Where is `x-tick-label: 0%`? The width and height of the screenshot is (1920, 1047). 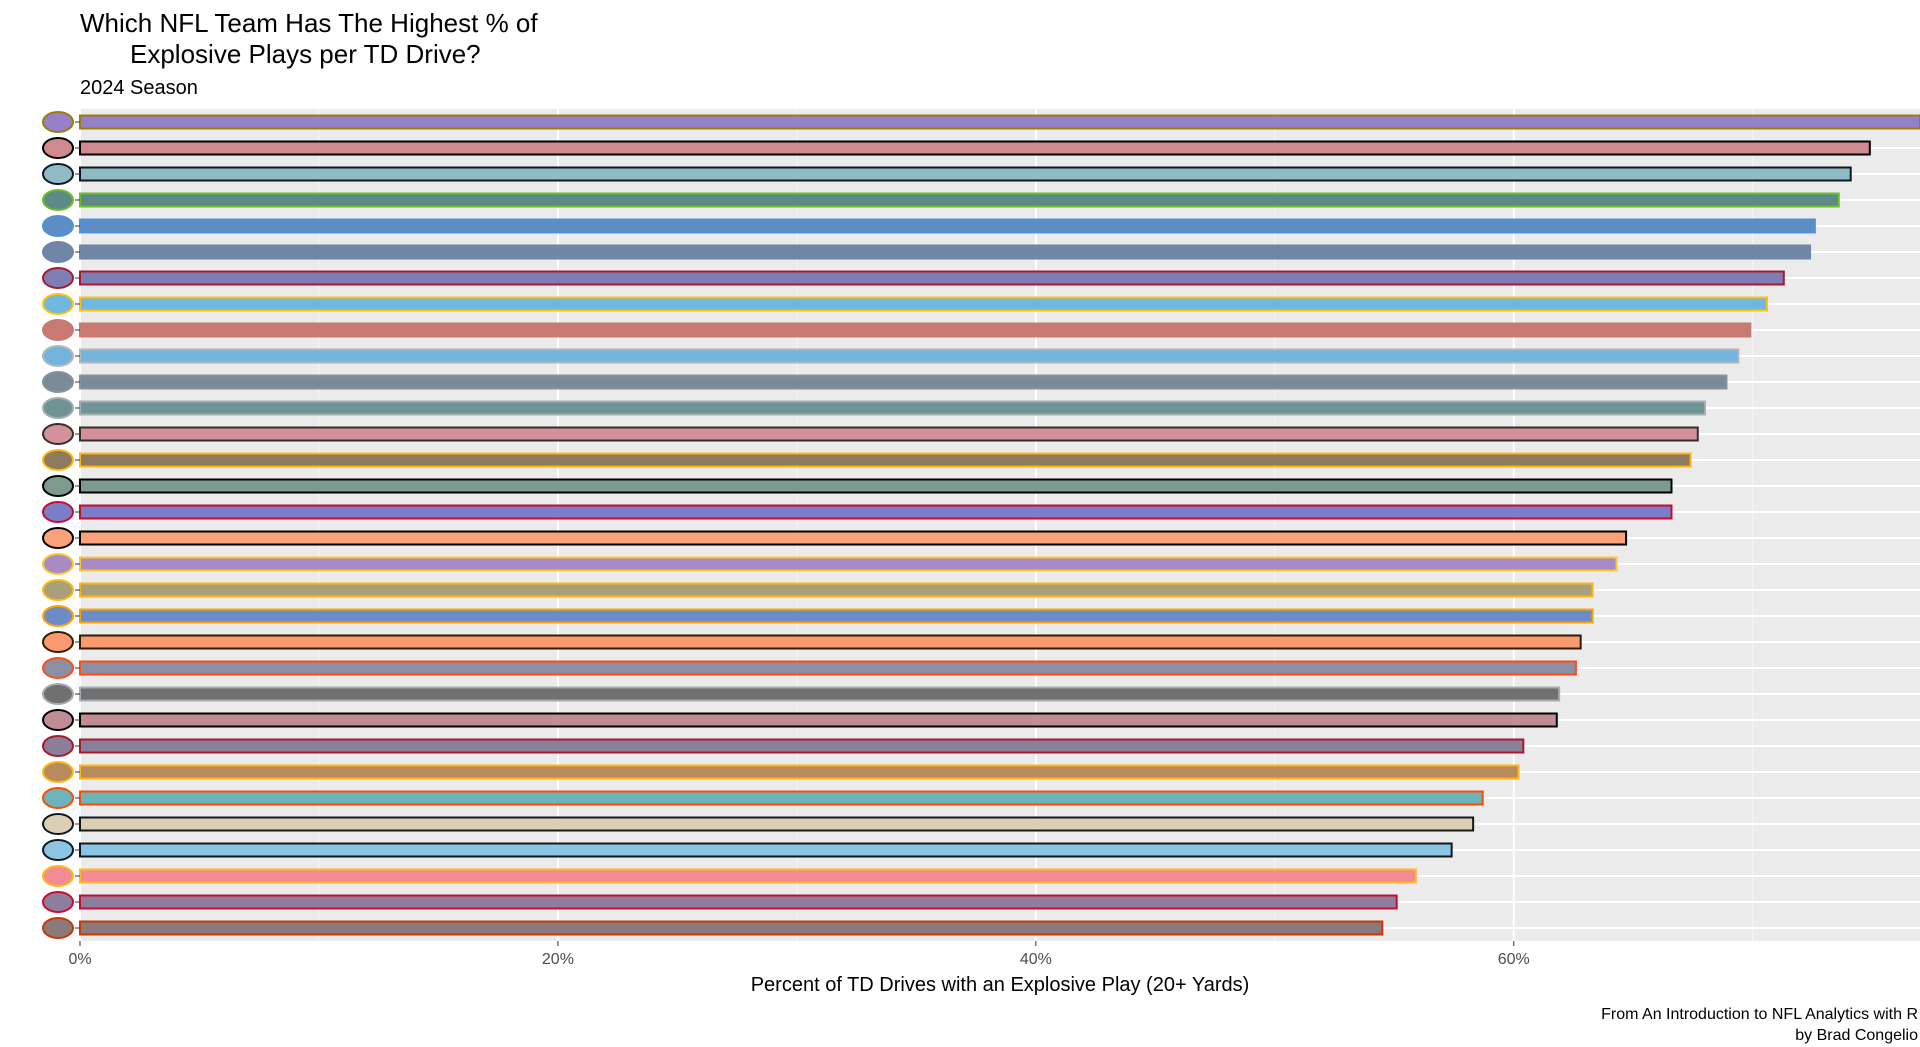 x-tick-label: 0% is located at coordinates (79, 959).